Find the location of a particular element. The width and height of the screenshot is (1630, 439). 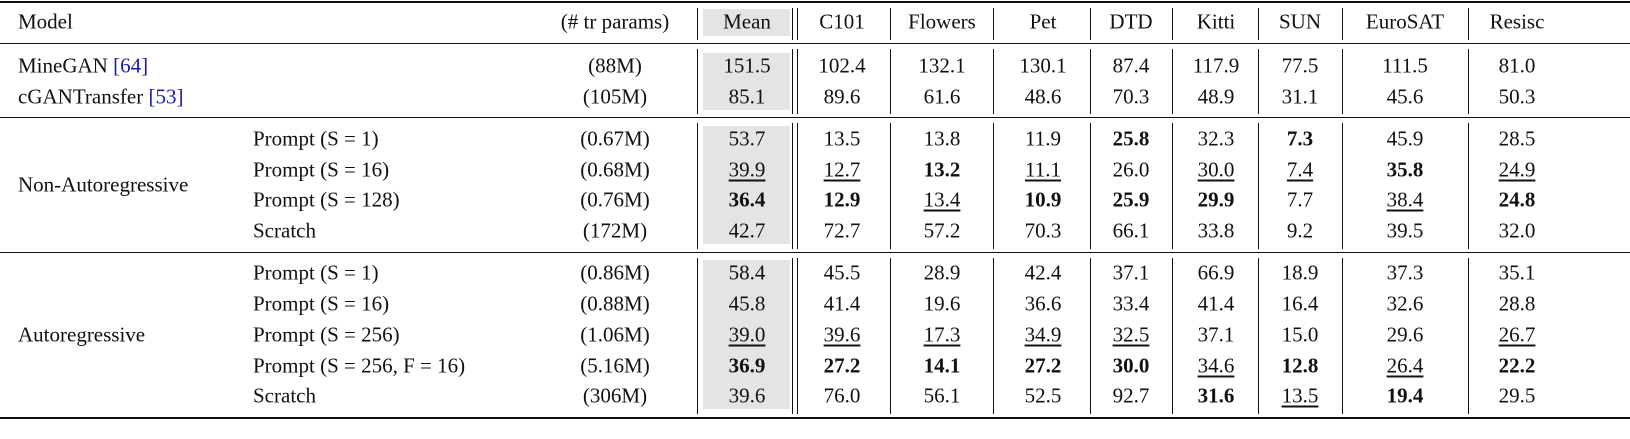

score-cell: 29.6 is located at coordinates (1405, 334).